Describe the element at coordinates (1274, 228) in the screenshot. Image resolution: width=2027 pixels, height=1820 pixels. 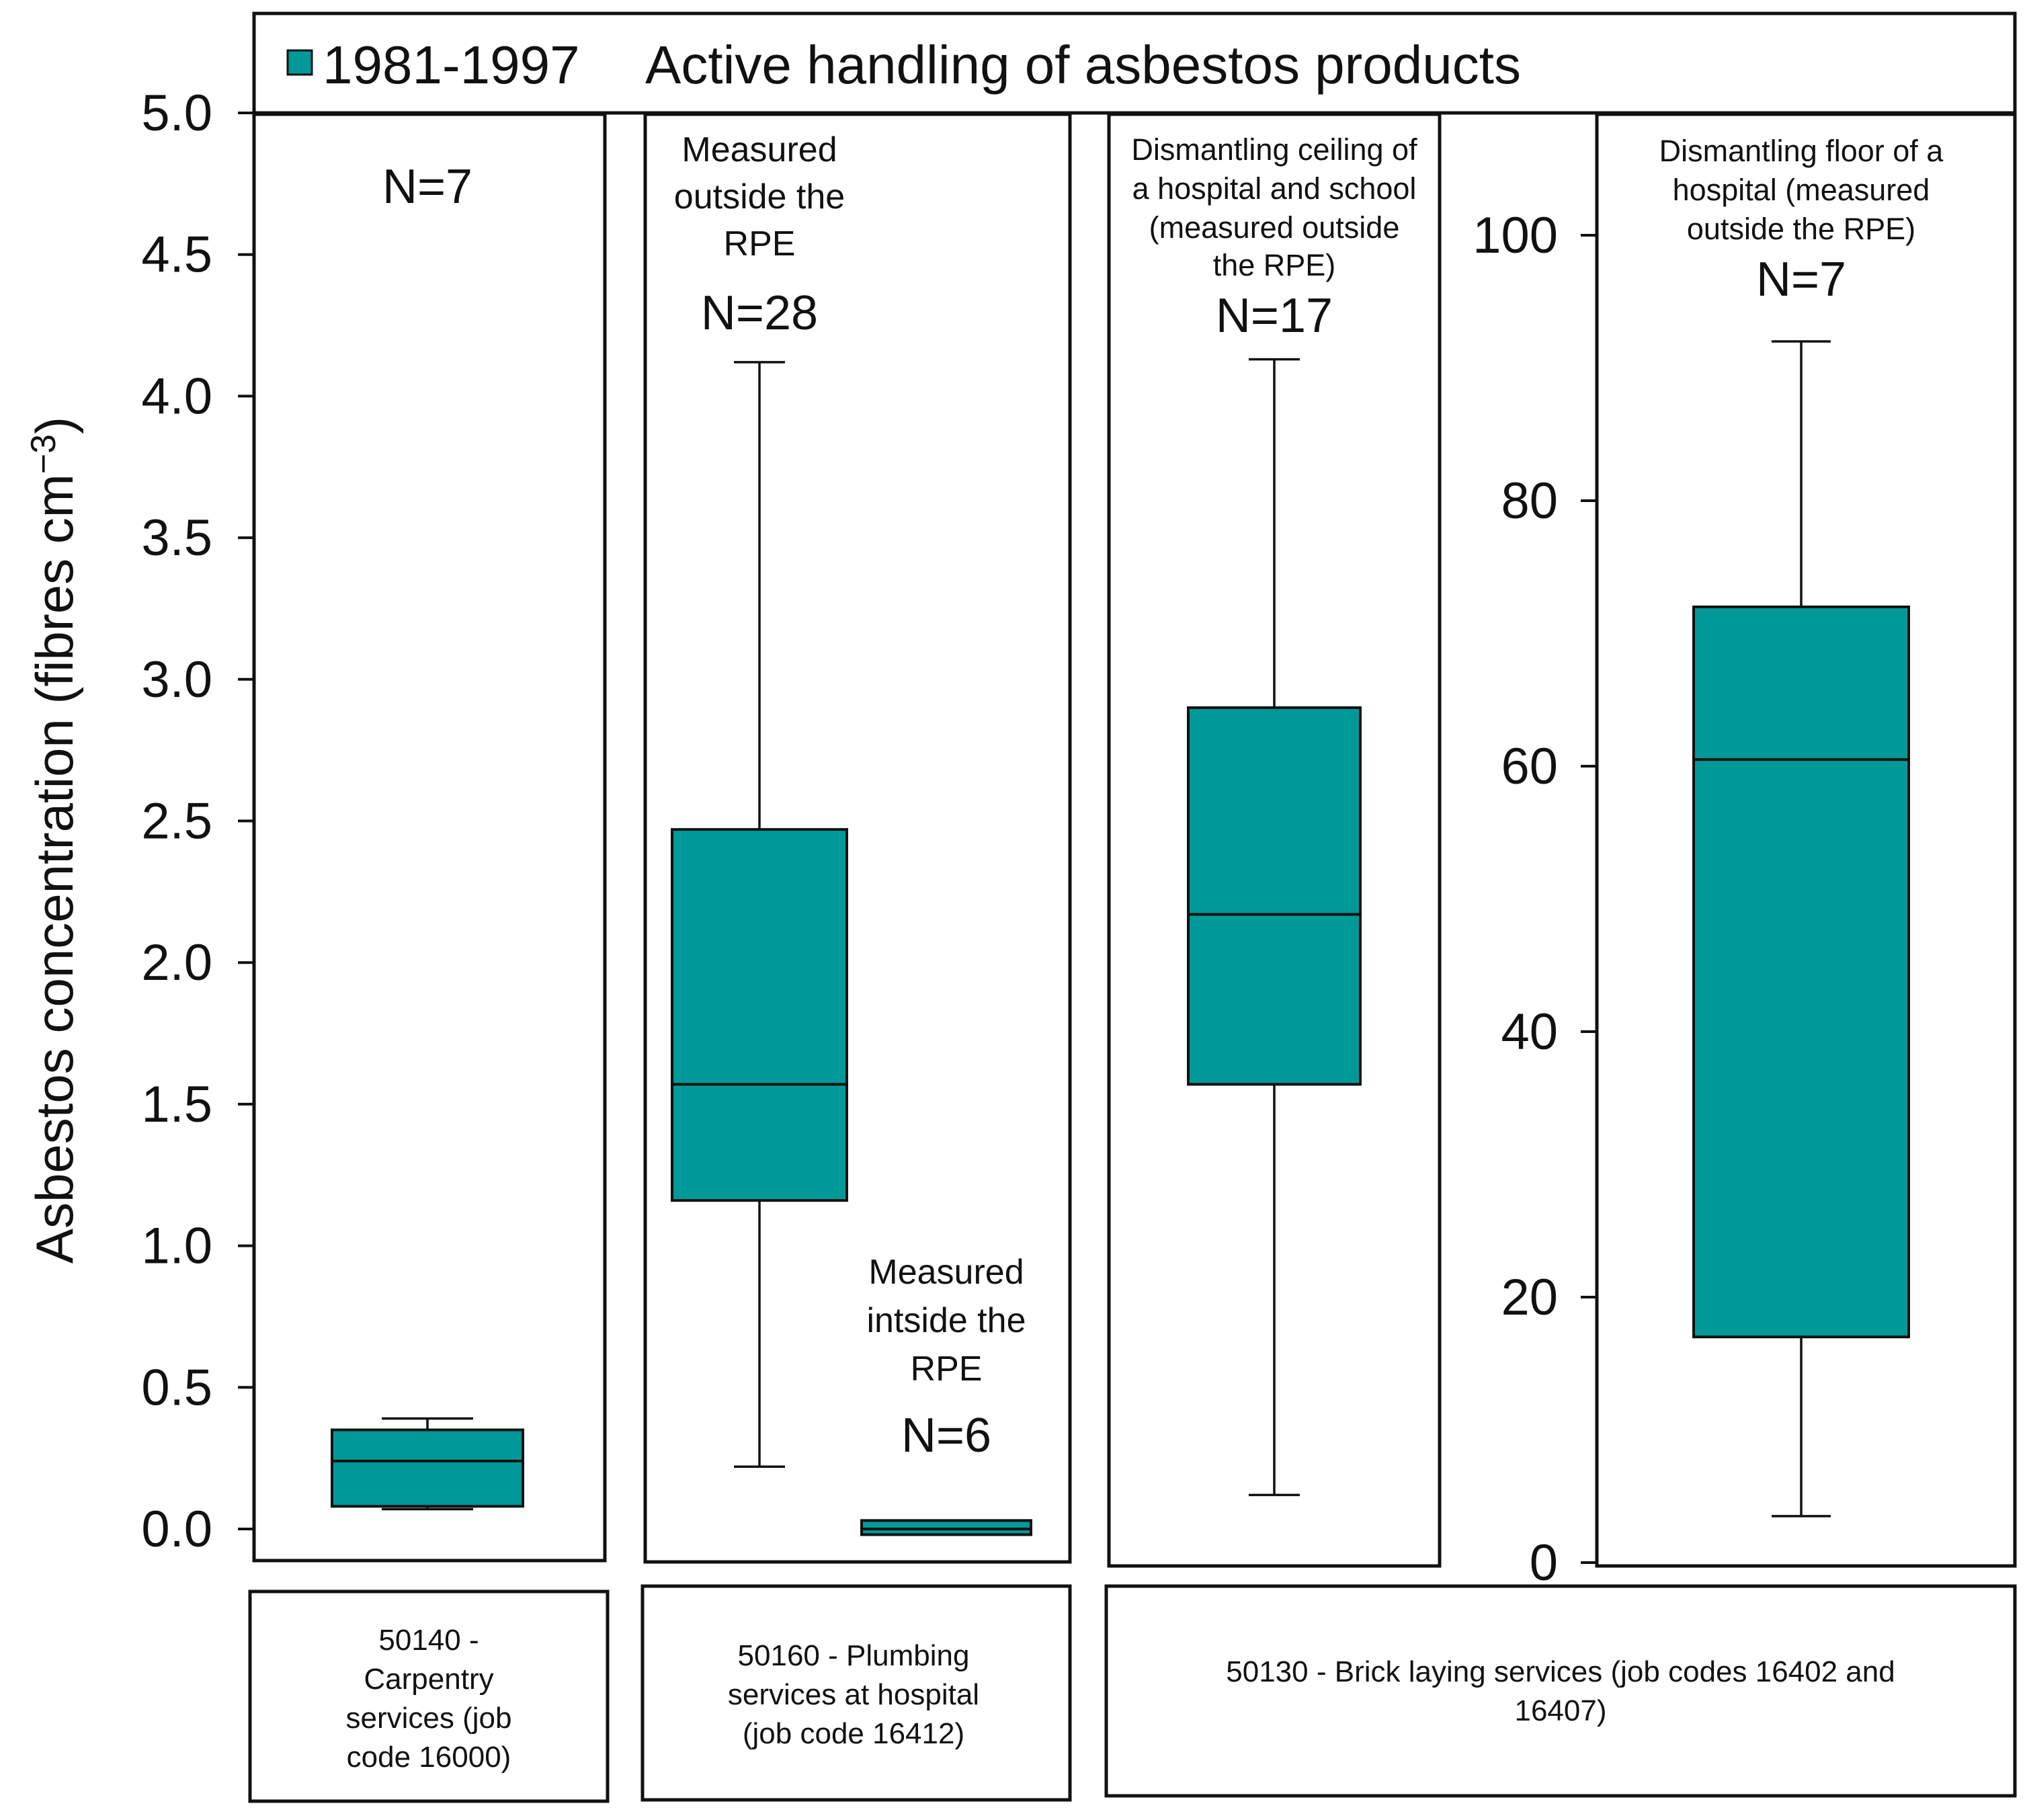
I see `annotation-line: (measured outside` at that location.